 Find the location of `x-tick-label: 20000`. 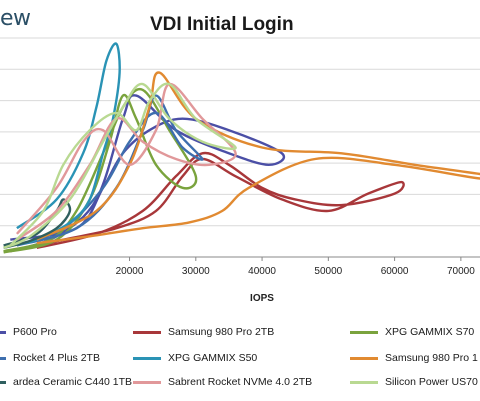

x-tick-label: 20000 is located at coordinates (130, 271).